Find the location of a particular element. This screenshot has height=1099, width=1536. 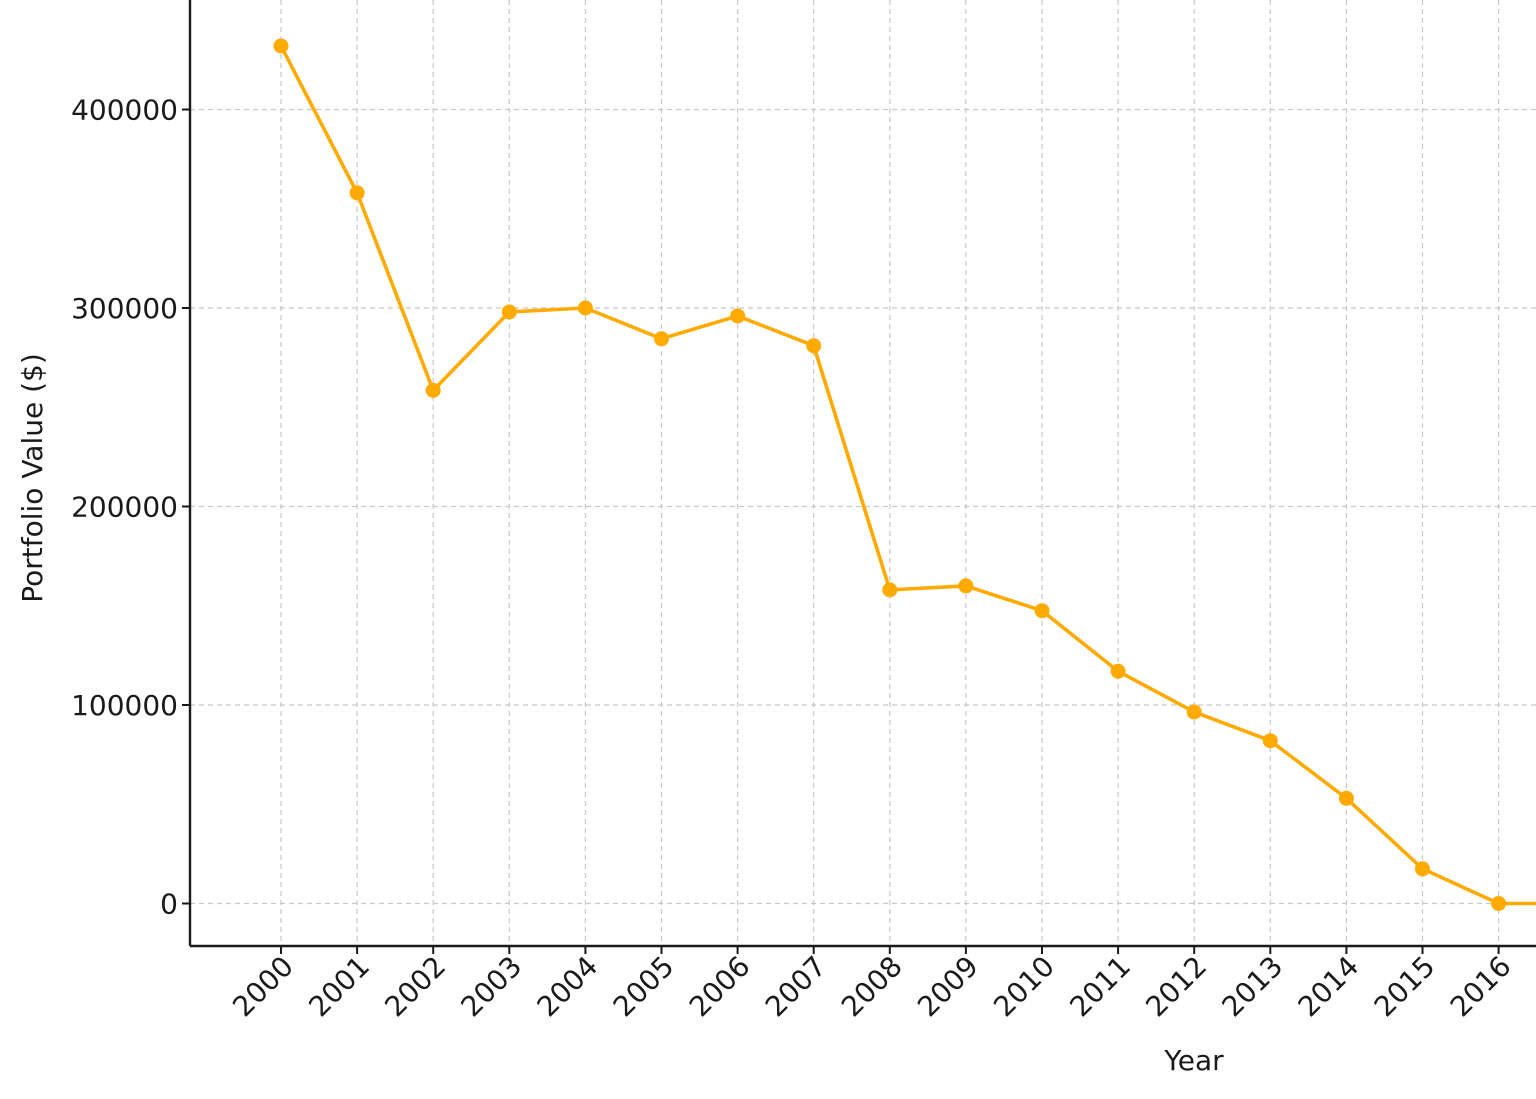

x-tick-label: 2010 is located at coordinates (1024, 987).